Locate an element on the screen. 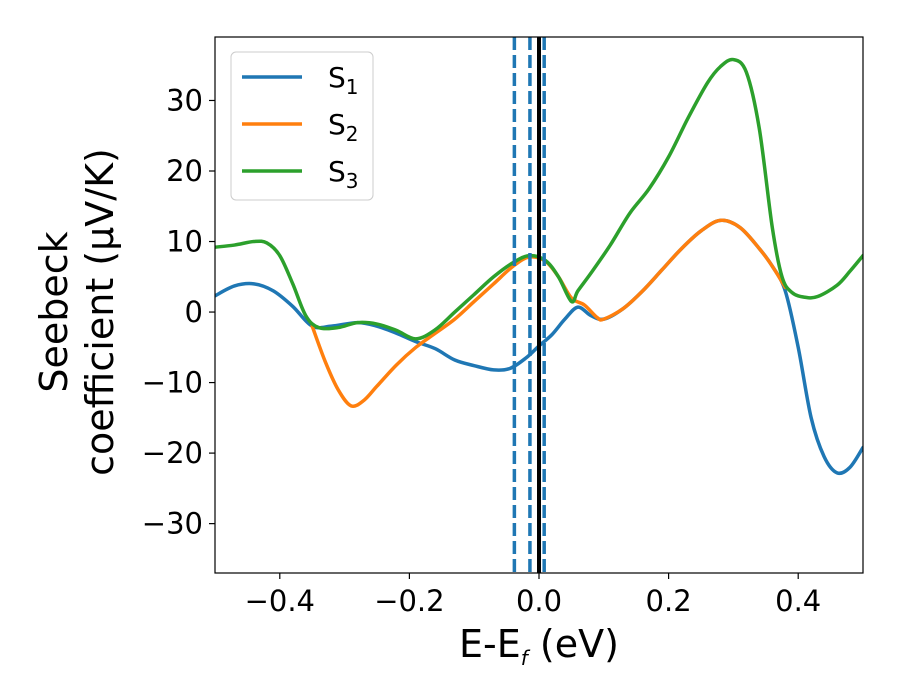  y-tick-label: 20 is located at coordinates (184, 171).